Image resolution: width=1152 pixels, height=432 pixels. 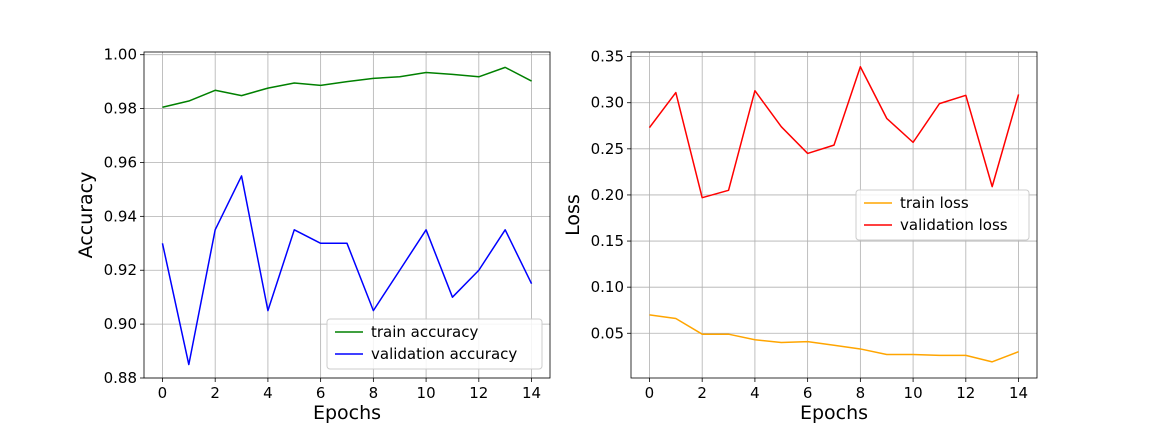 I want to click on y-tick-label: 0.90, so click(x=120, y=324).